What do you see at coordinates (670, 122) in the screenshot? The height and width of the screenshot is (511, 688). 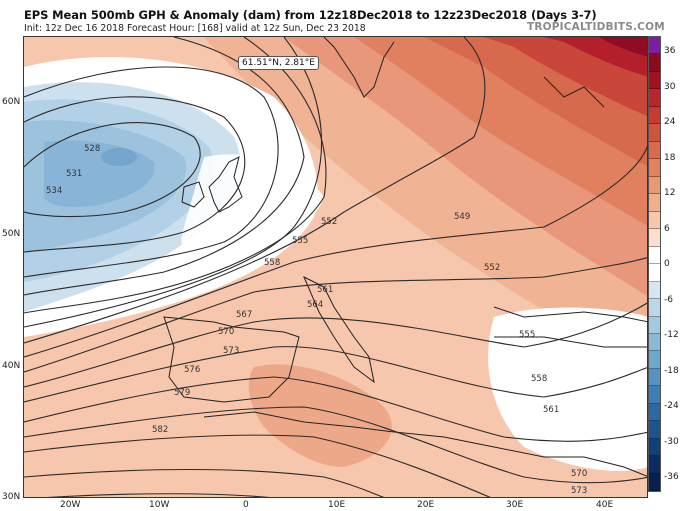 I see `colorbar-tick-label: 24` at bounding box center [670, 122].